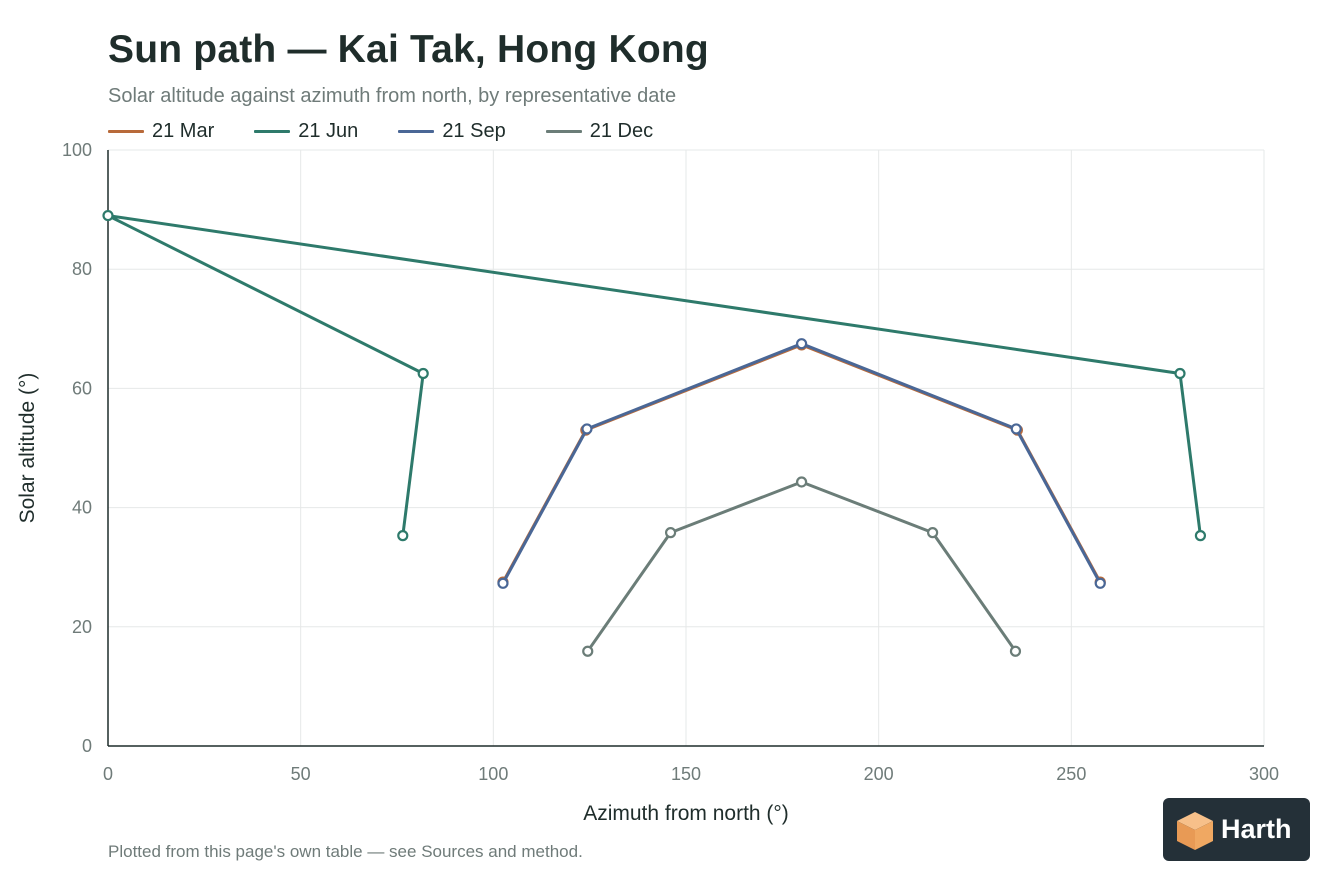 The image size is (1344, 896). What do you see at coordinates (77, 150) in the screenshot?
I see `y-tick-label: 100` at bounding box center [77, 150].